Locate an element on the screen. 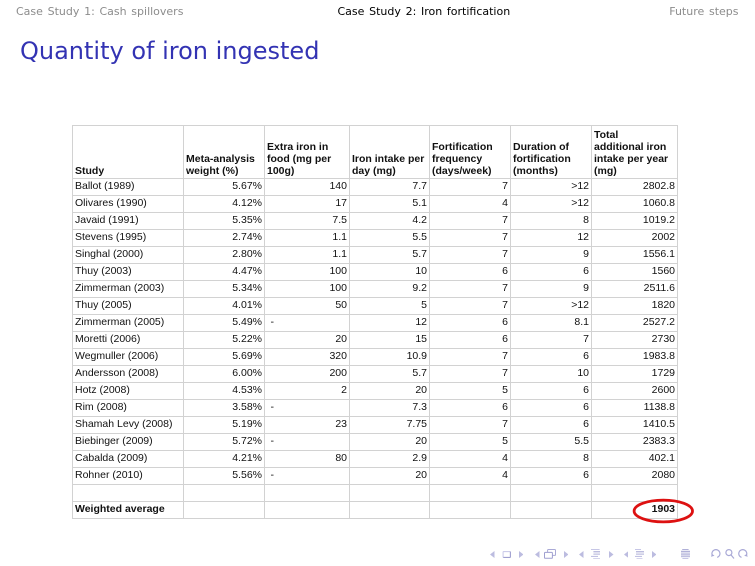  table-cell: 1903 is located at coordinates (634, 510).